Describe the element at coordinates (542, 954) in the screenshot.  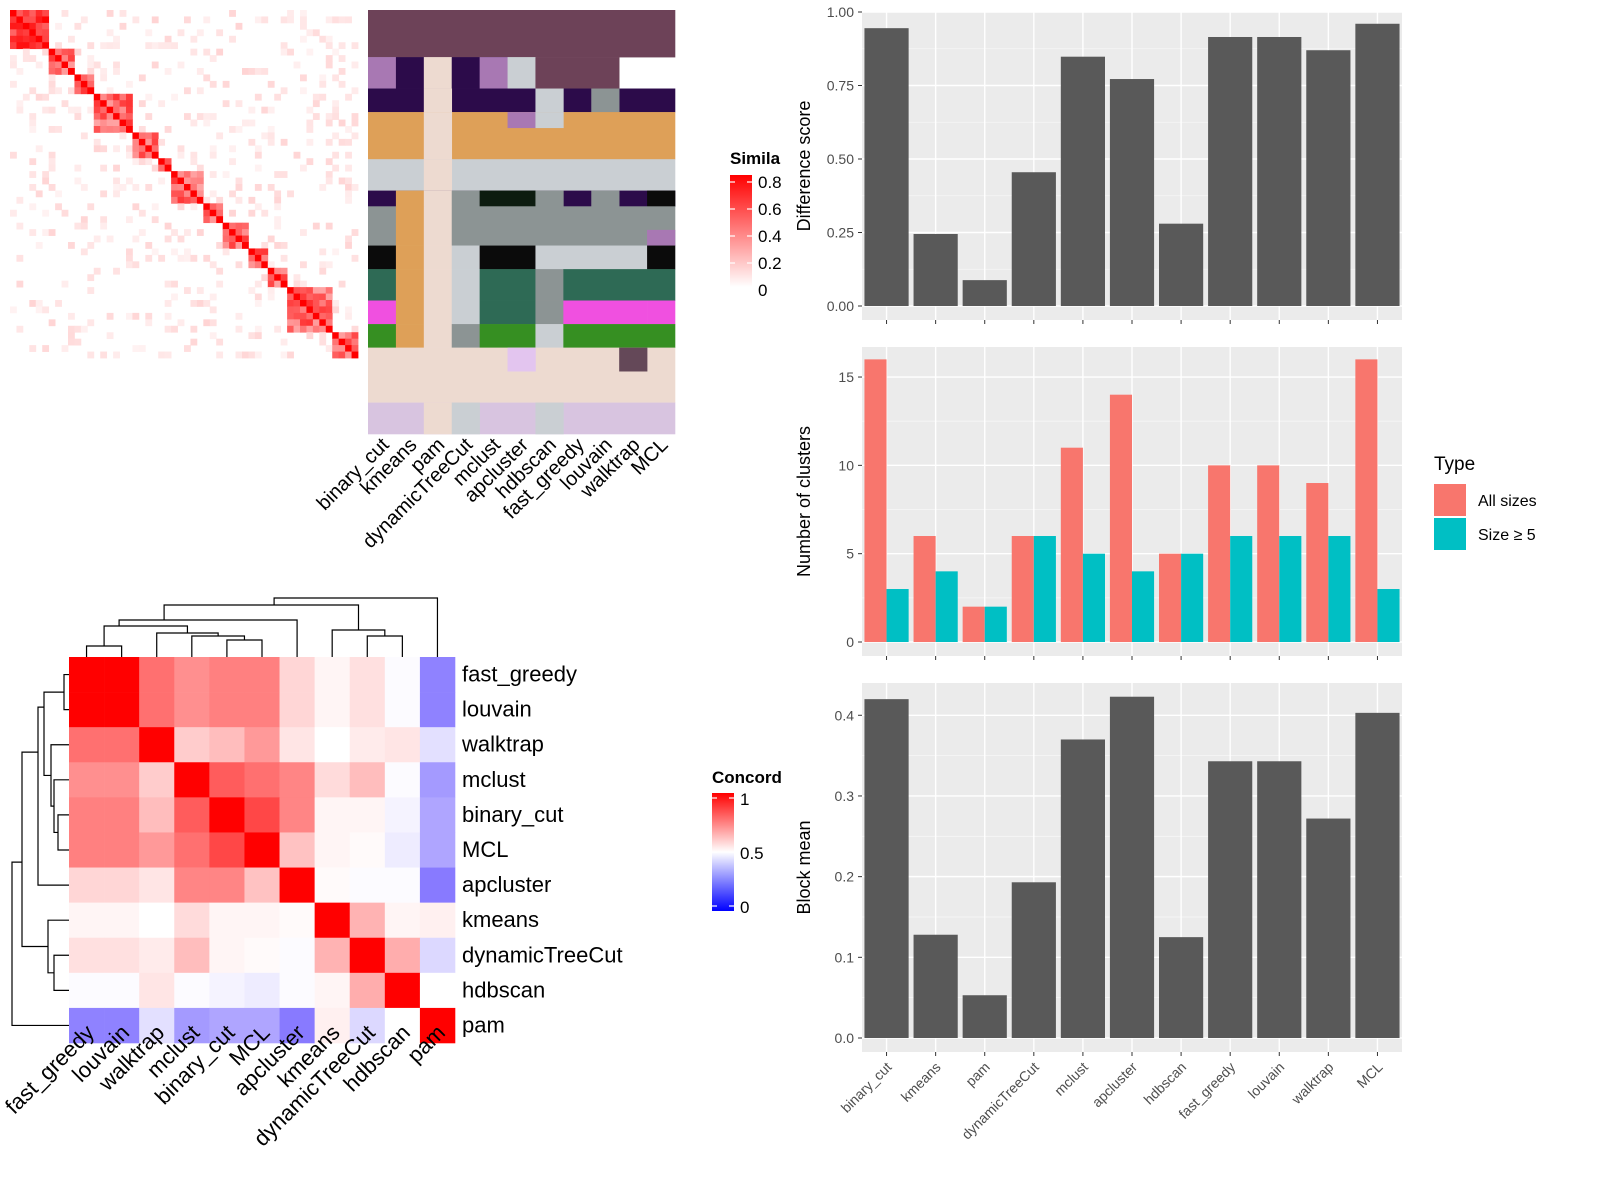
I see `concordance-row-label: dynamicTreeCut` at that location.